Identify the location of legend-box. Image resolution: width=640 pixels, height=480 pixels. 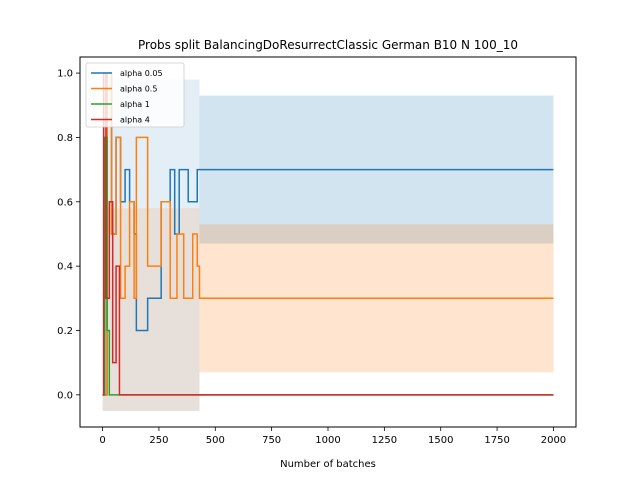
(135, 95).